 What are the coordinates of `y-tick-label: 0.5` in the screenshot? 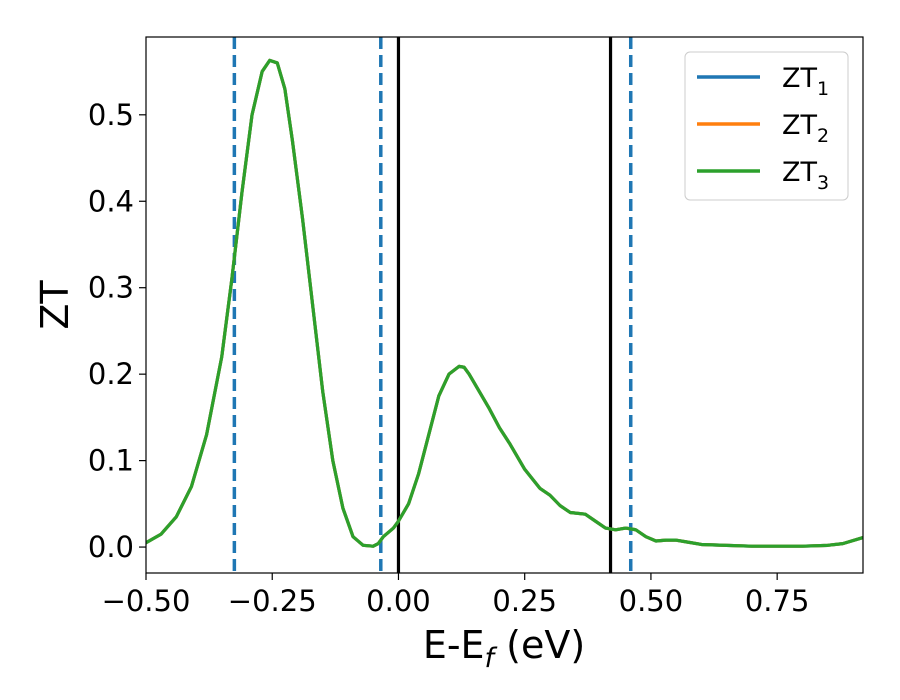 It's located at (111, 115).